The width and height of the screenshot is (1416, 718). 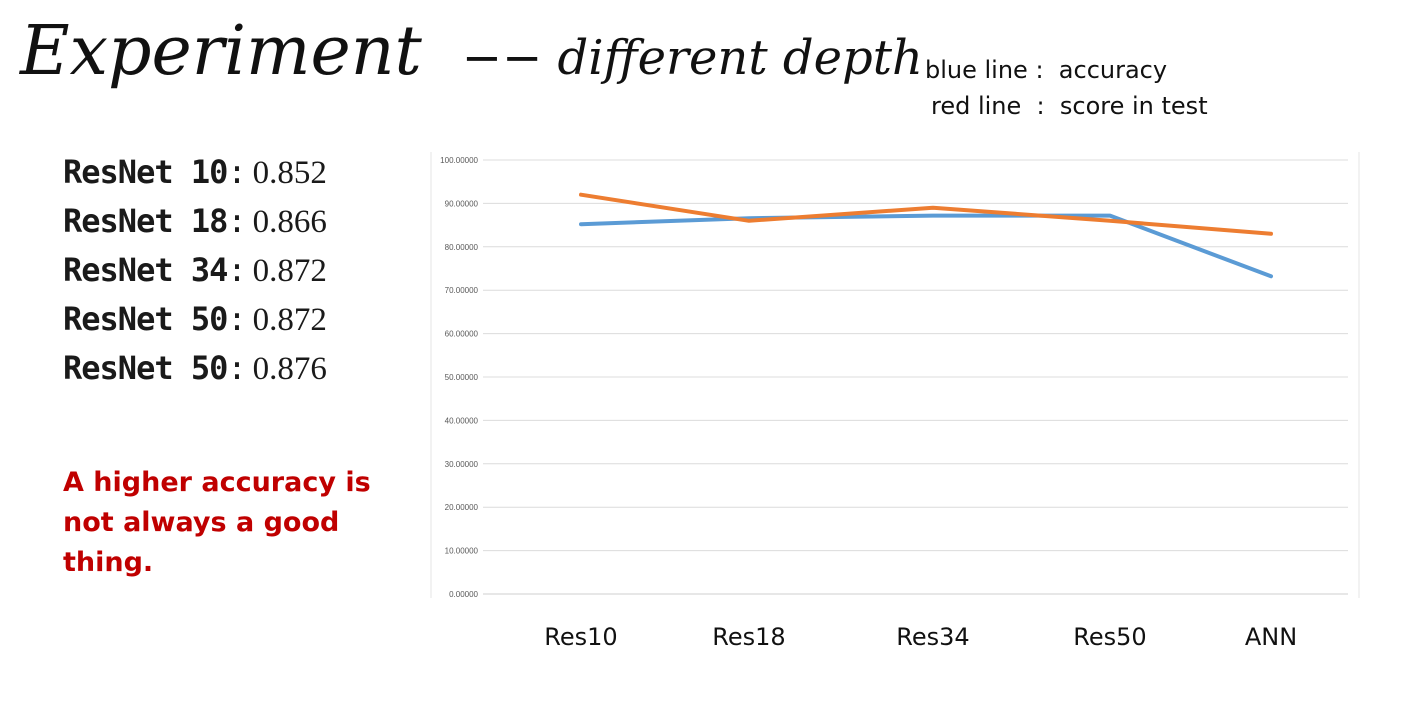 I want to click on x-axis-ticks: Res10 Res18 Res34 Res50 ANN, so click(x=920, y=637).